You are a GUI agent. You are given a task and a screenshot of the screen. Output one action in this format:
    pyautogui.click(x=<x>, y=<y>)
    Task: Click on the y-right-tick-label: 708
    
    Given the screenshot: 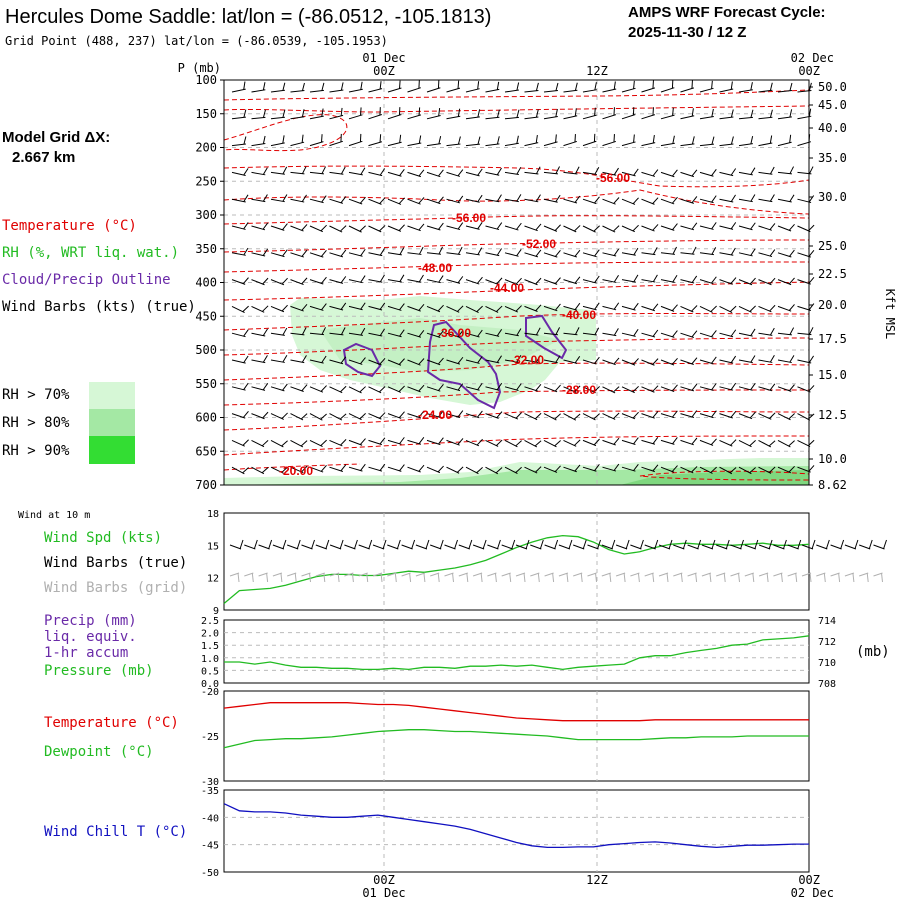 What is the action you would take?
    pyautogui.click(x=827, y=684)
    